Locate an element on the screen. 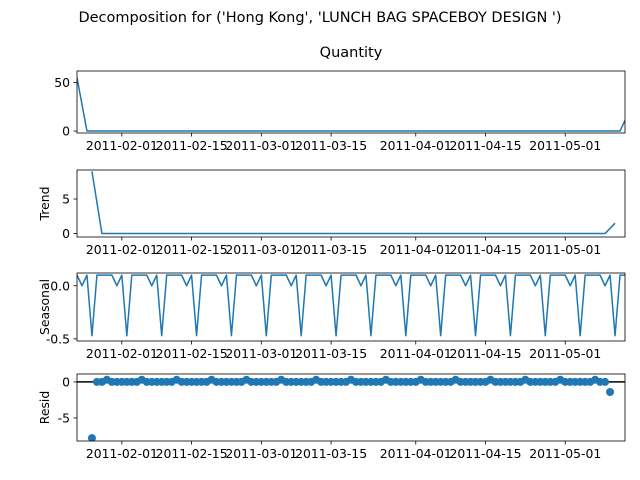  y-axis-label: Seasonal is located at coordinates (44, 307).